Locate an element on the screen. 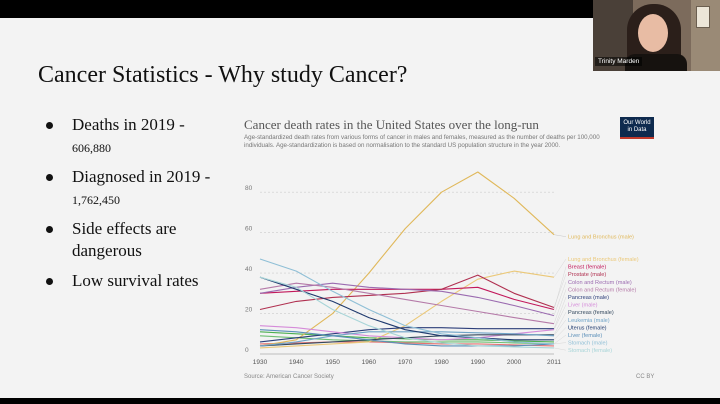  legend-label: Liver (male) is located at coordinates (583, 306).